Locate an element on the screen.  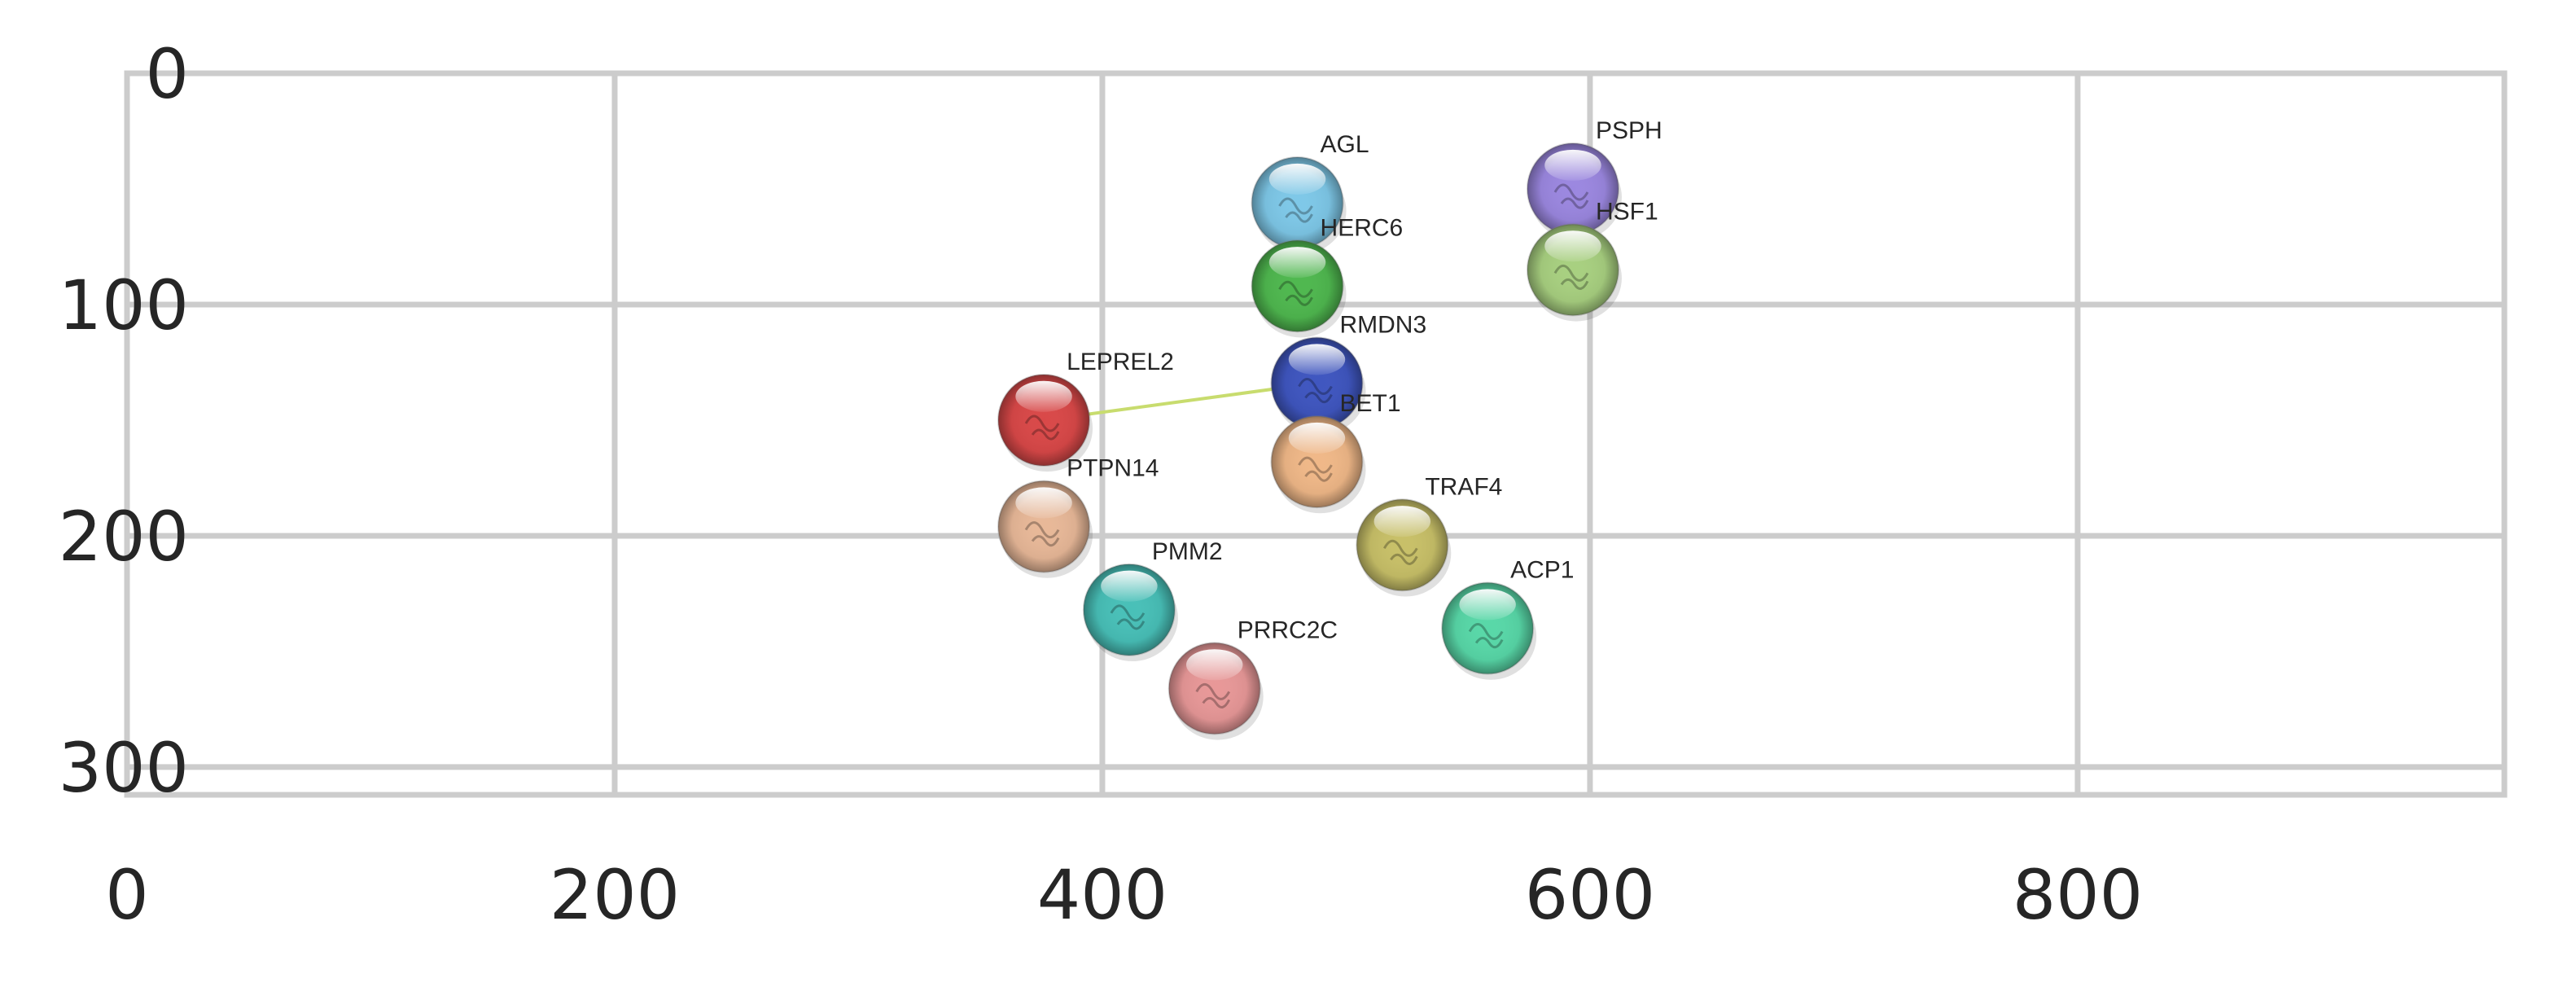
node-label: ACP1 is located at coordinates (1542, 570).